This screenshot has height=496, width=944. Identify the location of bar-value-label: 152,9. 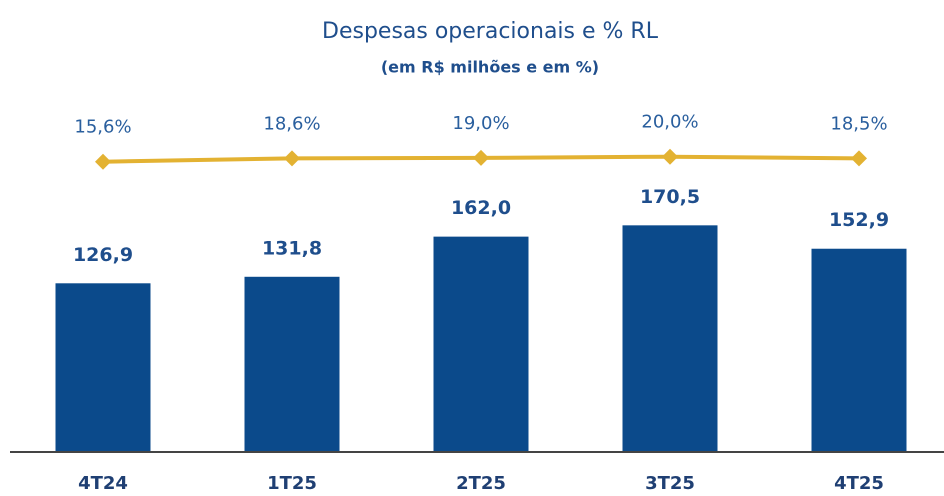
(859, 220).